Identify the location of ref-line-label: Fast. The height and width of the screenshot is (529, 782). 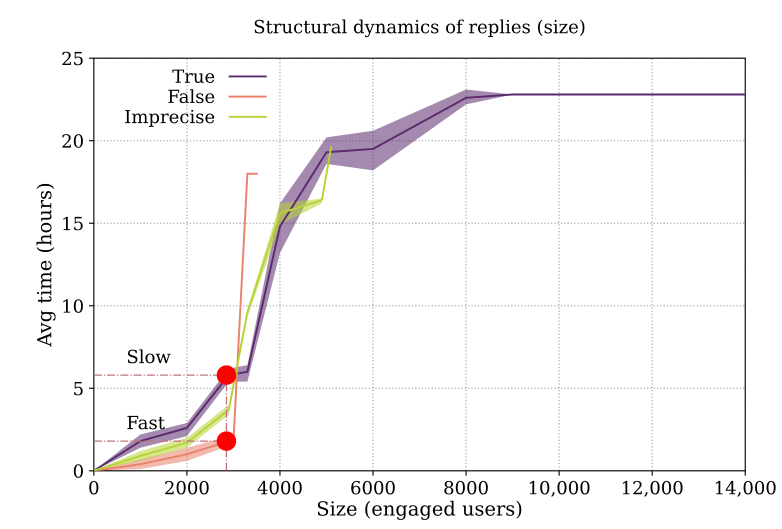
(146, 423).